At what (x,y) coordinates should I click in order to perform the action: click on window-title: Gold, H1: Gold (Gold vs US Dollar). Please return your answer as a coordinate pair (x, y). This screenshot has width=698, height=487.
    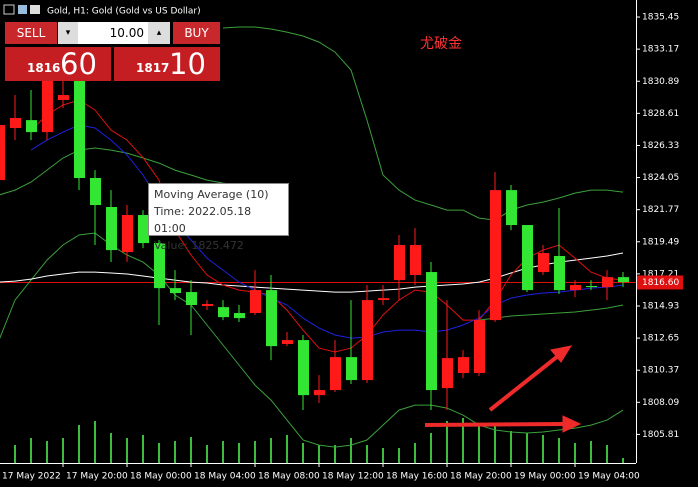
    Looking at the image, I should click on (124, 12).